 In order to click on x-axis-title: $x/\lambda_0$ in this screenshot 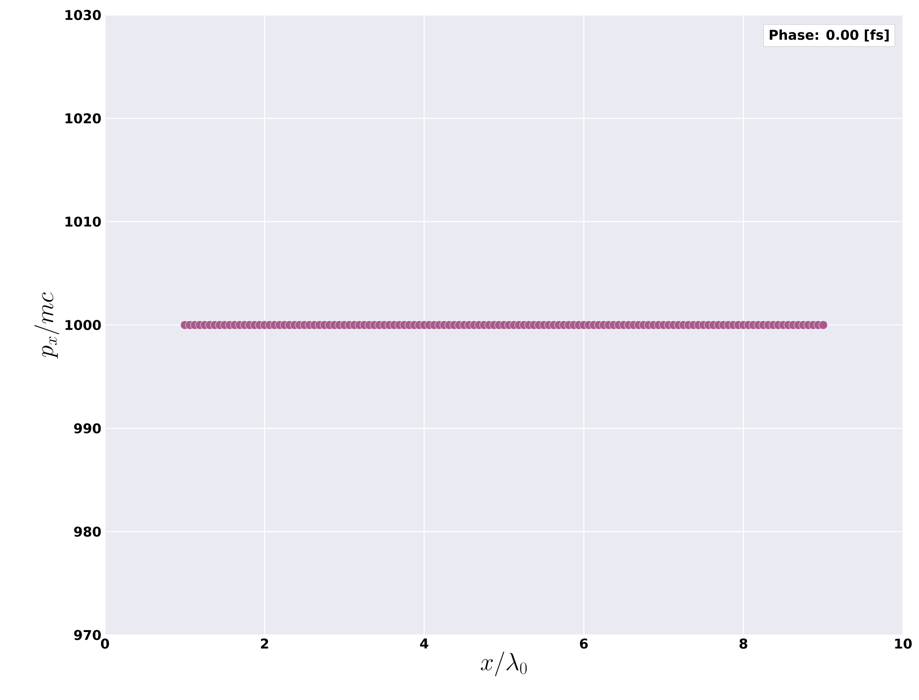, I will do `click(503, 664)`.